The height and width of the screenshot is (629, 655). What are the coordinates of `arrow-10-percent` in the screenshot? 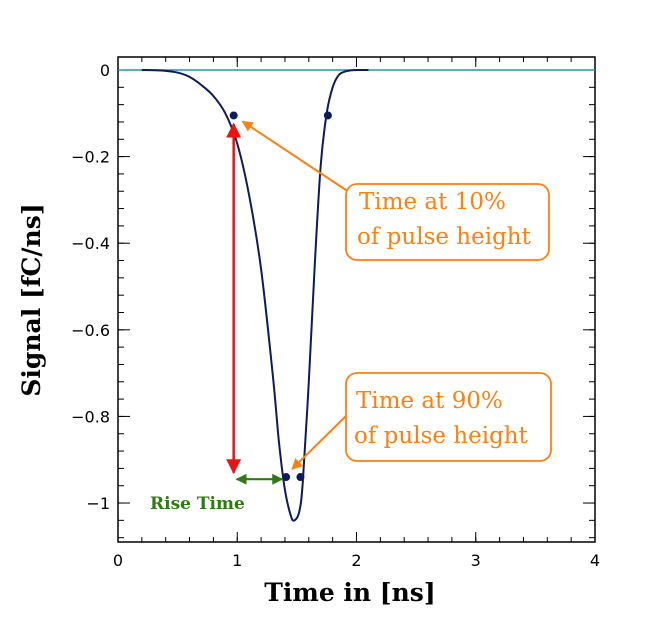 It's located at (297, 157).